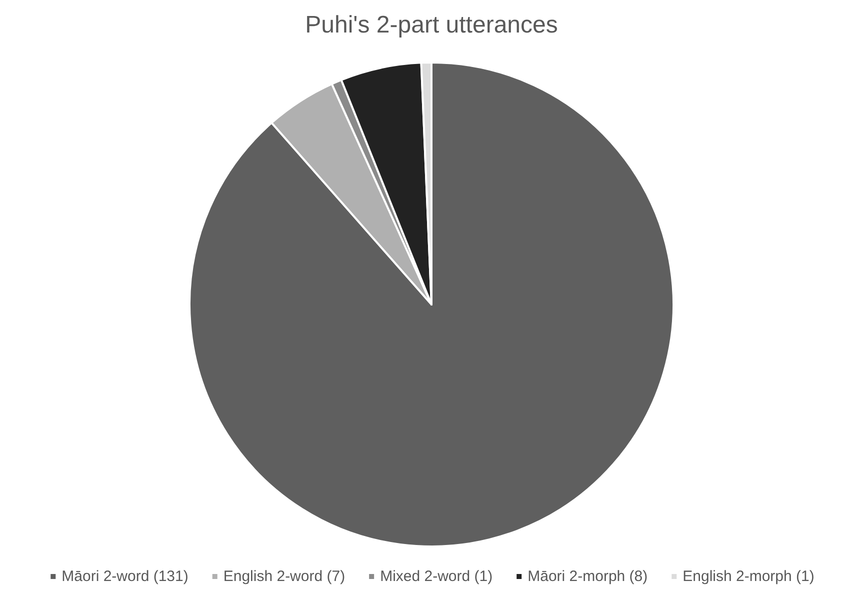 The image size is (863, 597). Describe the element at coordinates (431, 25) in the screenshot. I see `chart-title: Puhi's 2-part utterances` at that location.